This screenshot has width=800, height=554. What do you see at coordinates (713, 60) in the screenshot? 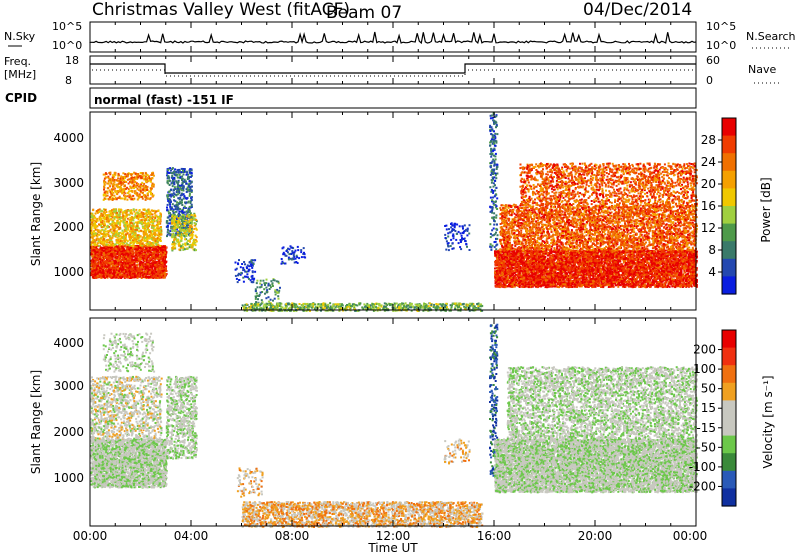
I see `nave-tick-high: 60` at bounding box center [713, 60].